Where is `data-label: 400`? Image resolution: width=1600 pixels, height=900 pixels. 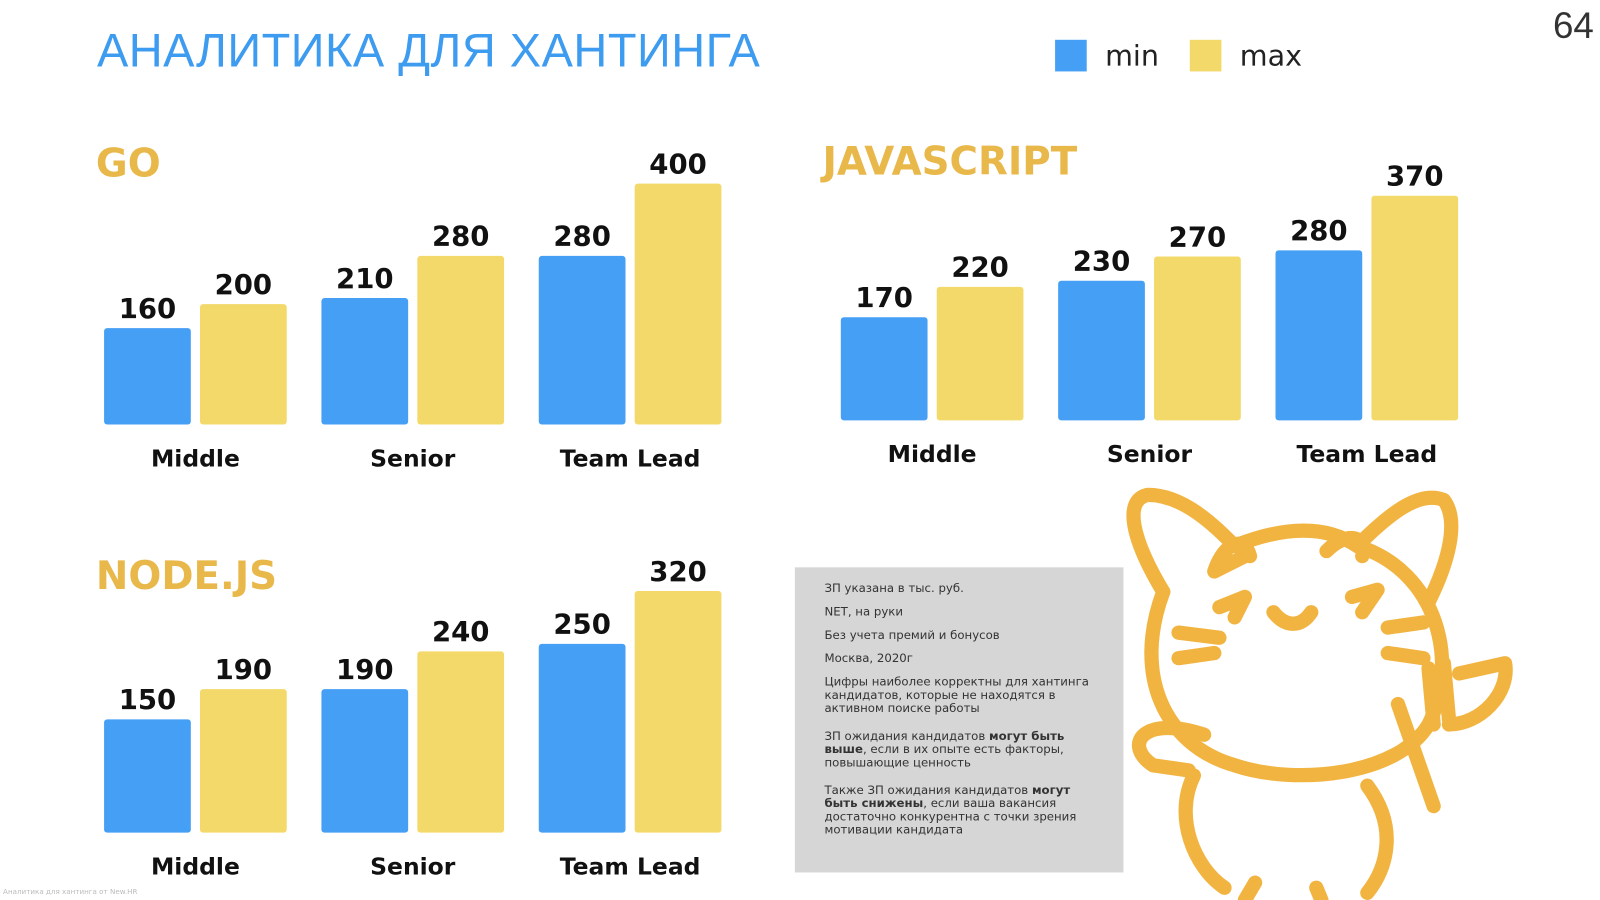 data-label: 400 is located at coordinates (678, 164).